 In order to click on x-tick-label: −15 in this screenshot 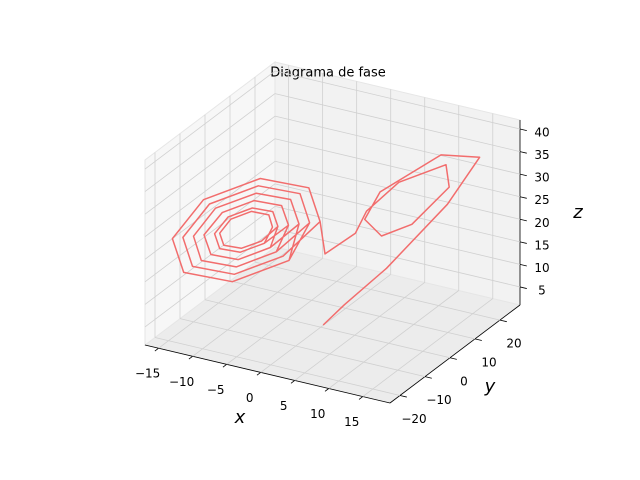, I will do `click(147, 374)`.